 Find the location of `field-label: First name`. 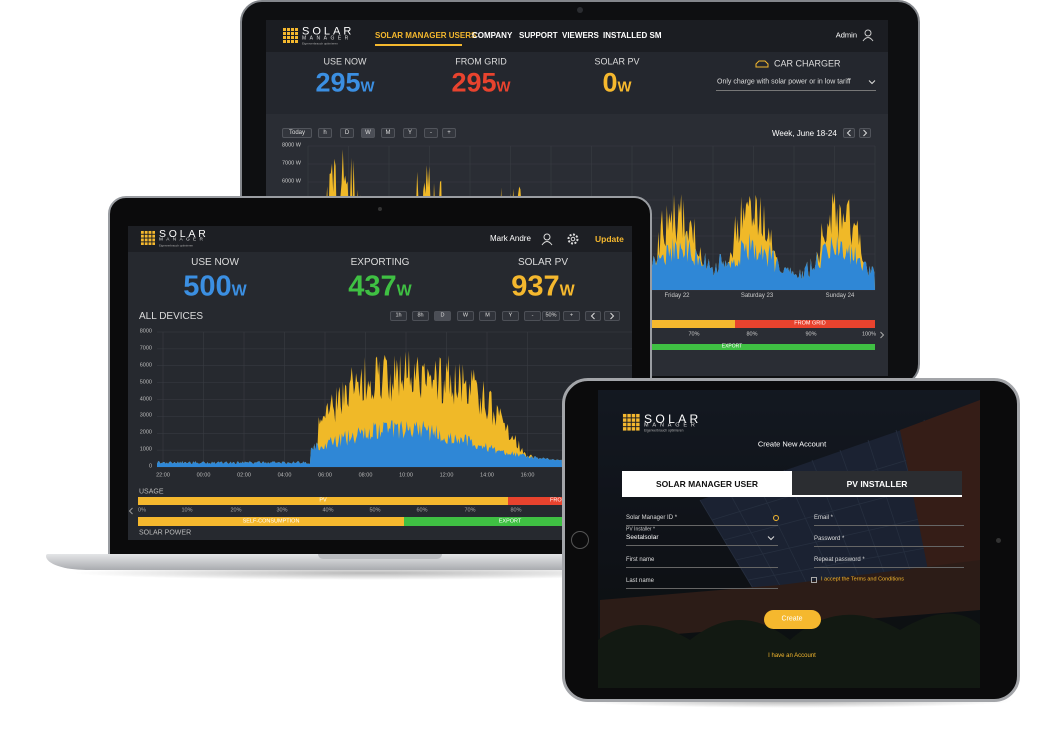

field-label: First name is located at coordinates (640, 560).